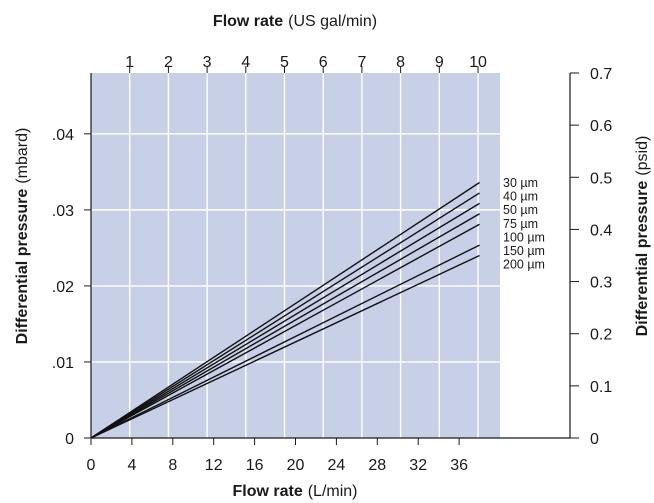  I want to click on y-left-tick-label: .04, so click(63, 135).